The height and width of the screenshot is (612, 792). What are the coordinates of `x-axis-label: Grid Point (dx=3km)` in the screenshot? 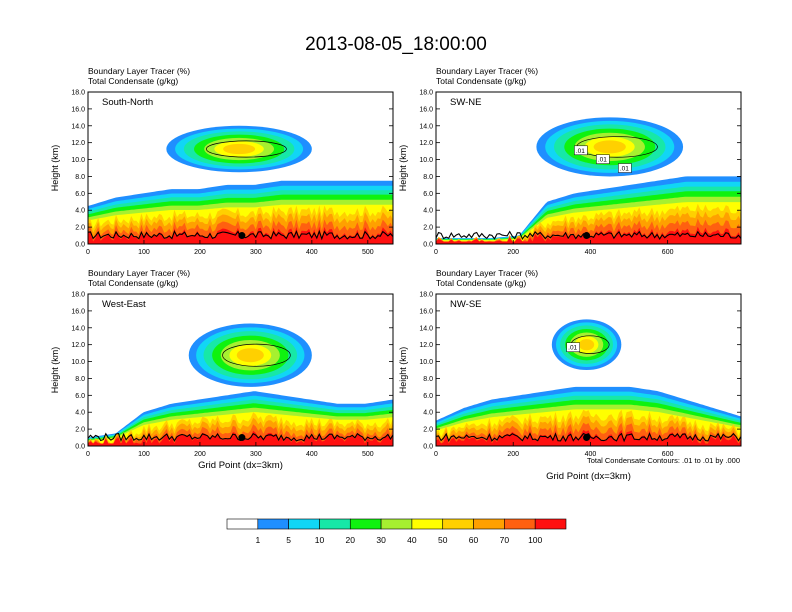 It's located at (240, 465).